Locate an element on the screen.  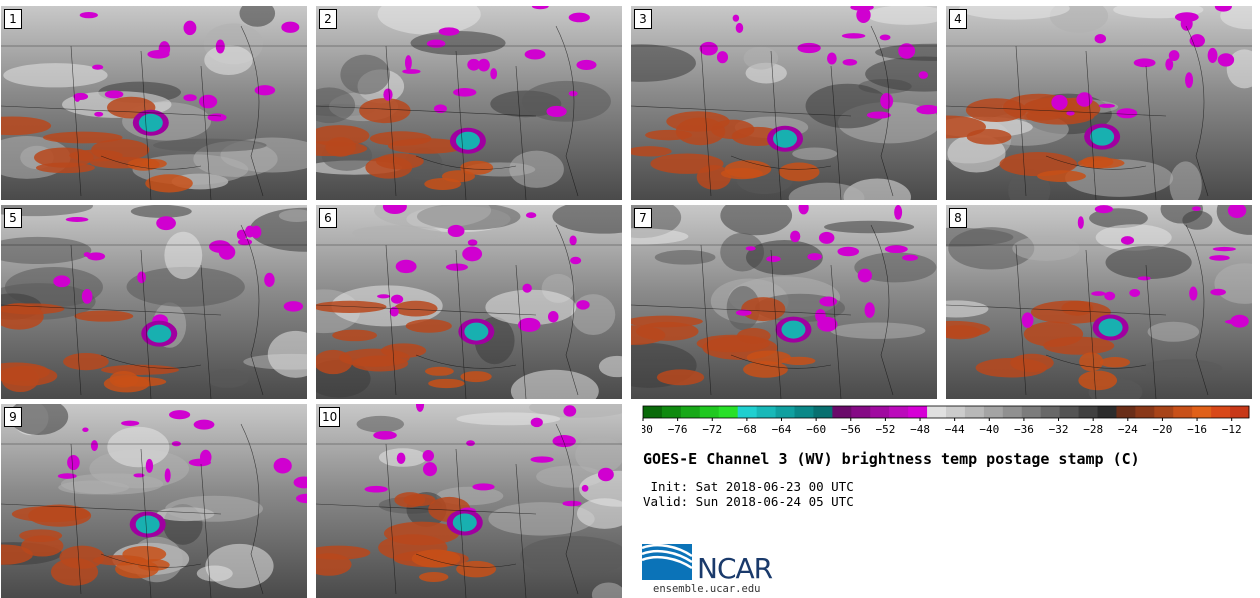
postage-stamp-panel: 9 is located at coordinates (154, 501).